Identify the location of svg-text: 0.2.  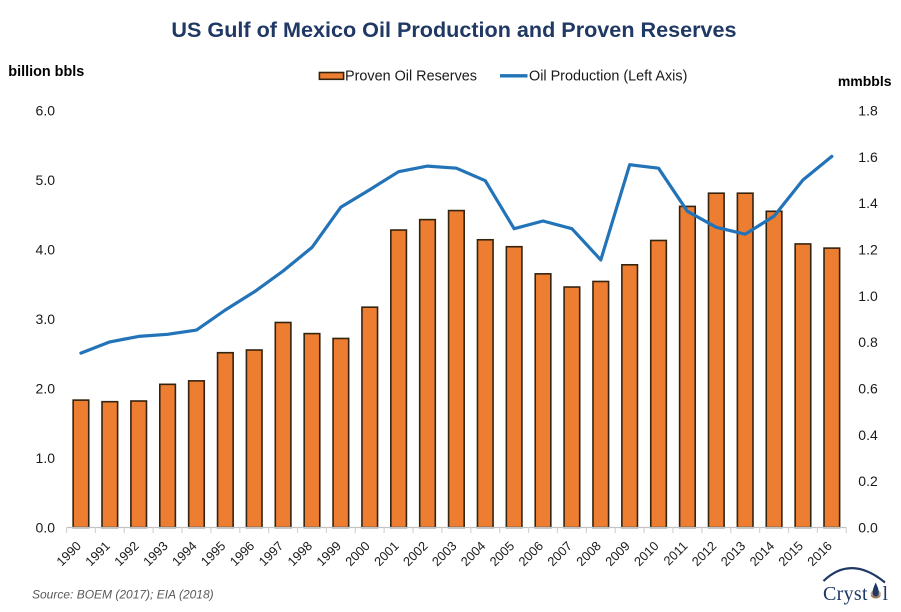
(868, 481).